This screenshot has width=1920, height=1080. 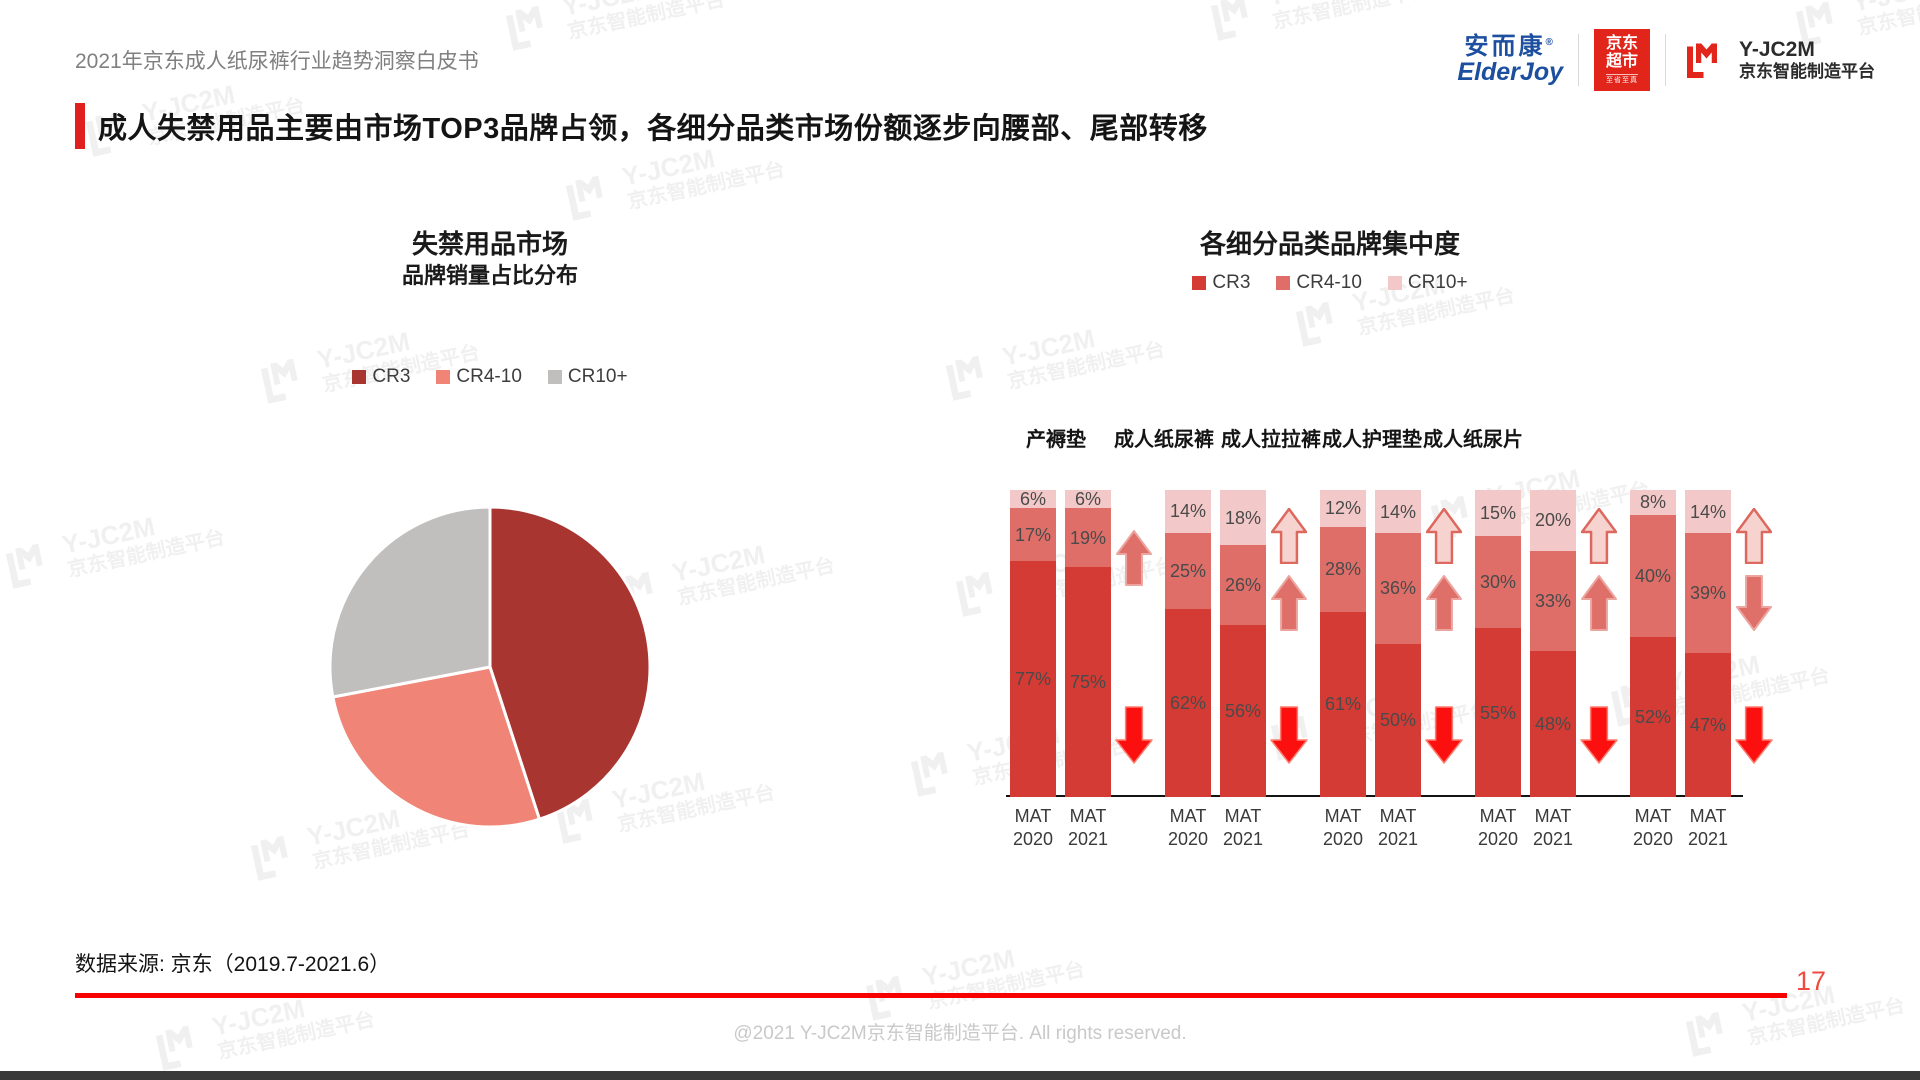 I want to click on bar-segment-value: 15%, so click(x=1498, y=513).